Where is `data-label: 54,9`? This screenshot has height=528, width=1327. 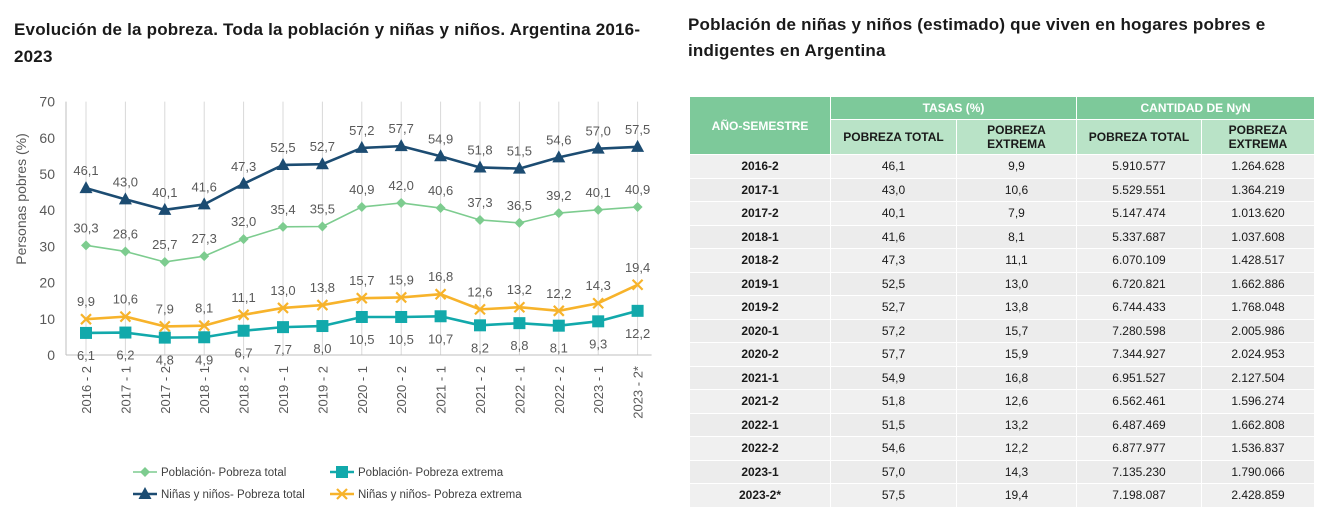
data-label: 54,9 is located at coordinates (440, 138).